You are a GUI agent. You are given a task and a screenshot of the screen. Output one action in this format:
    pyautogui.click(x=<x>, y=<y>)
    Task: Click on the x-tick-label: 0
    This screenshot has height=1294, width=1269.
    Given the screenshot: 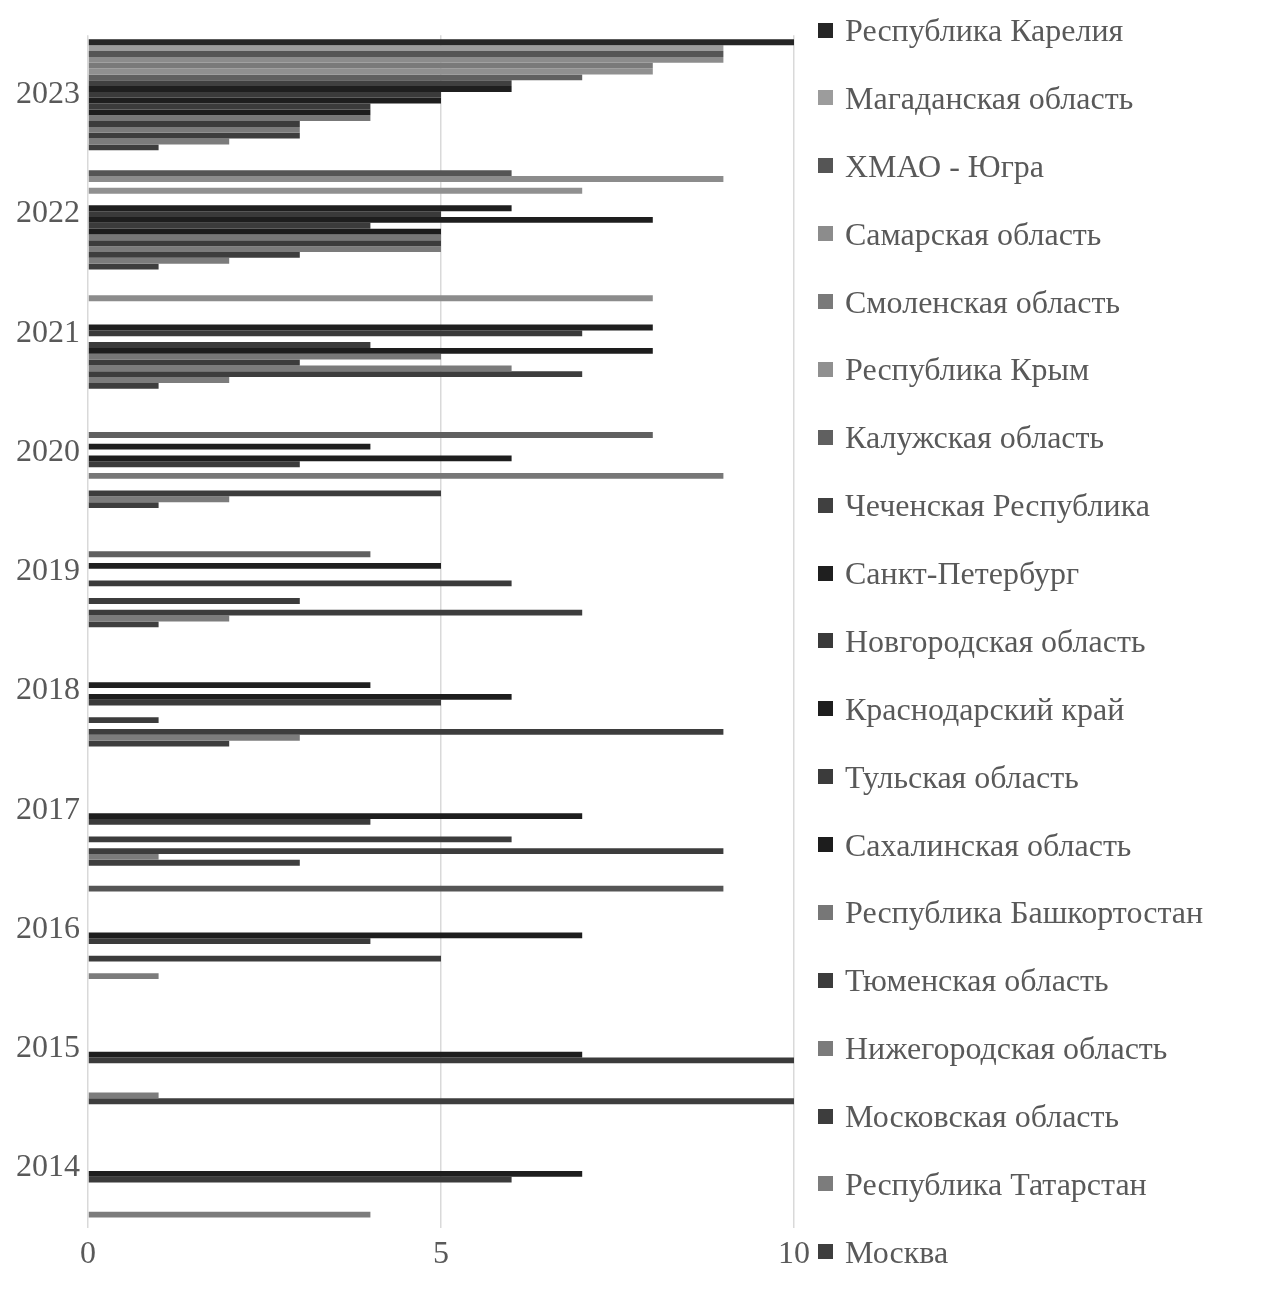 What is the action you would take?
    pyautogui.click(x=88, y=1252)
    